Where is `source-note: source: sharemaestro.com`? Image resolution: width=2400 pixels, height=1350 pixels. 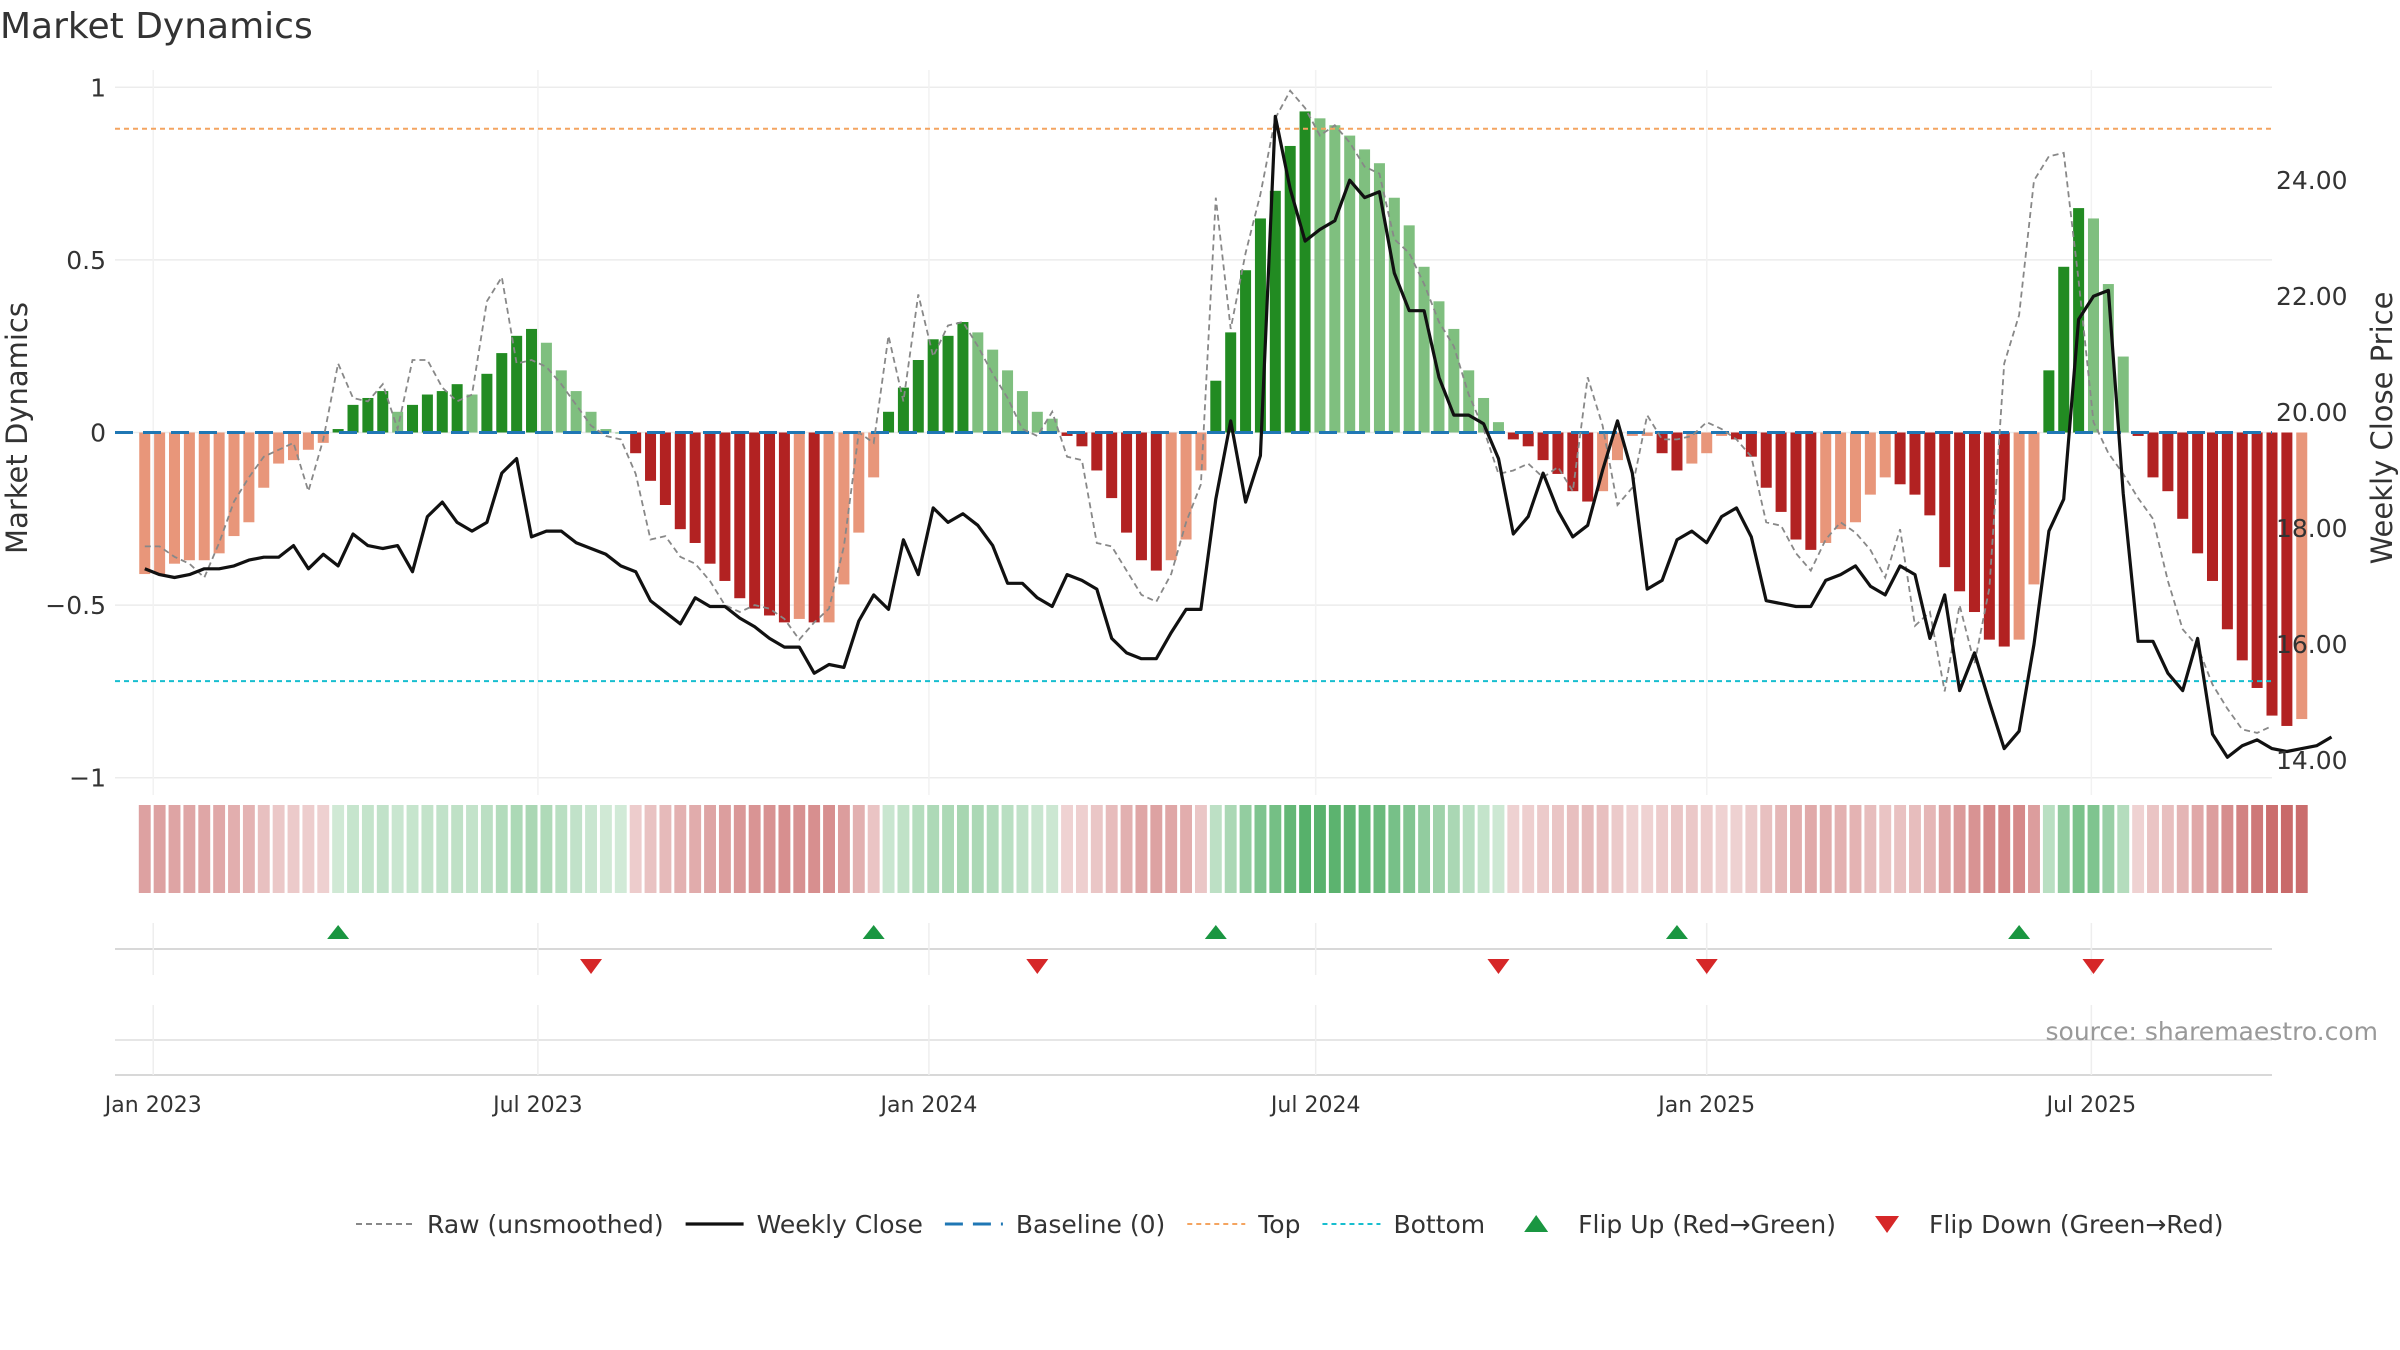 source-note: source: sharemaestro.com is located at coordinates (2212, 1031).